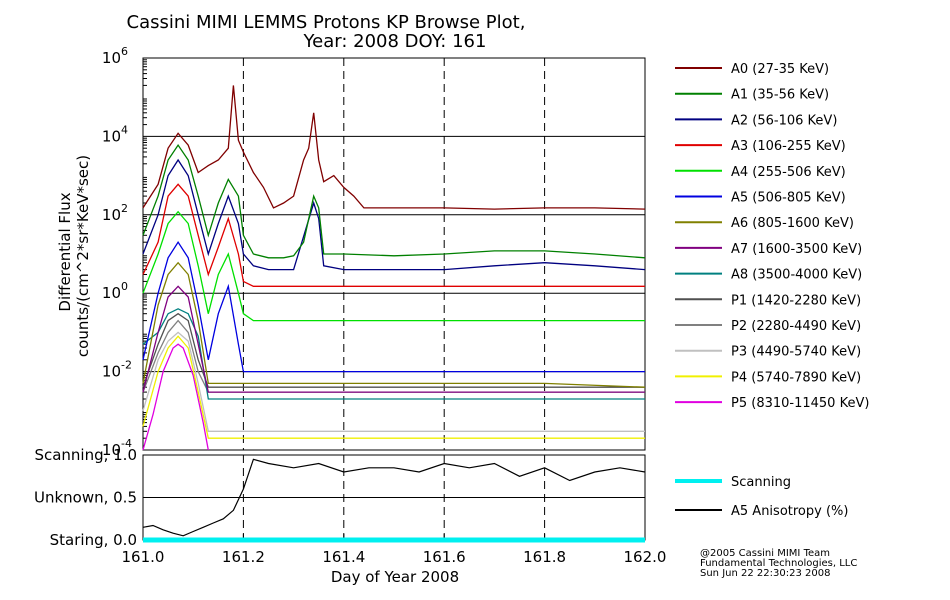 The image size is (950, 600). I want to click on legend-entry: A7 (1600-3500 KeV), so click(796, 249).